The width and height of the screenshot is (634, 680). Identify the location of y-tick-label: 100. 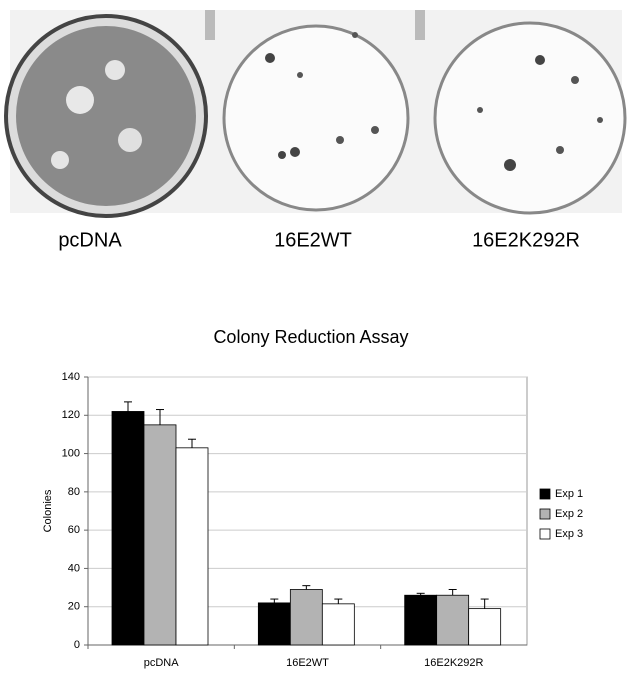
(71, 453).